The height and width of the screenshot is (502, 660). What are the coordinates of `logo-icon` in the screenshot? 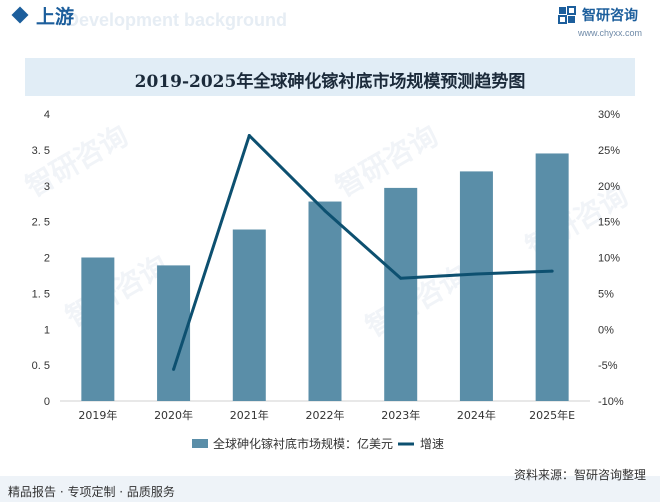 It's located at (567, 15).